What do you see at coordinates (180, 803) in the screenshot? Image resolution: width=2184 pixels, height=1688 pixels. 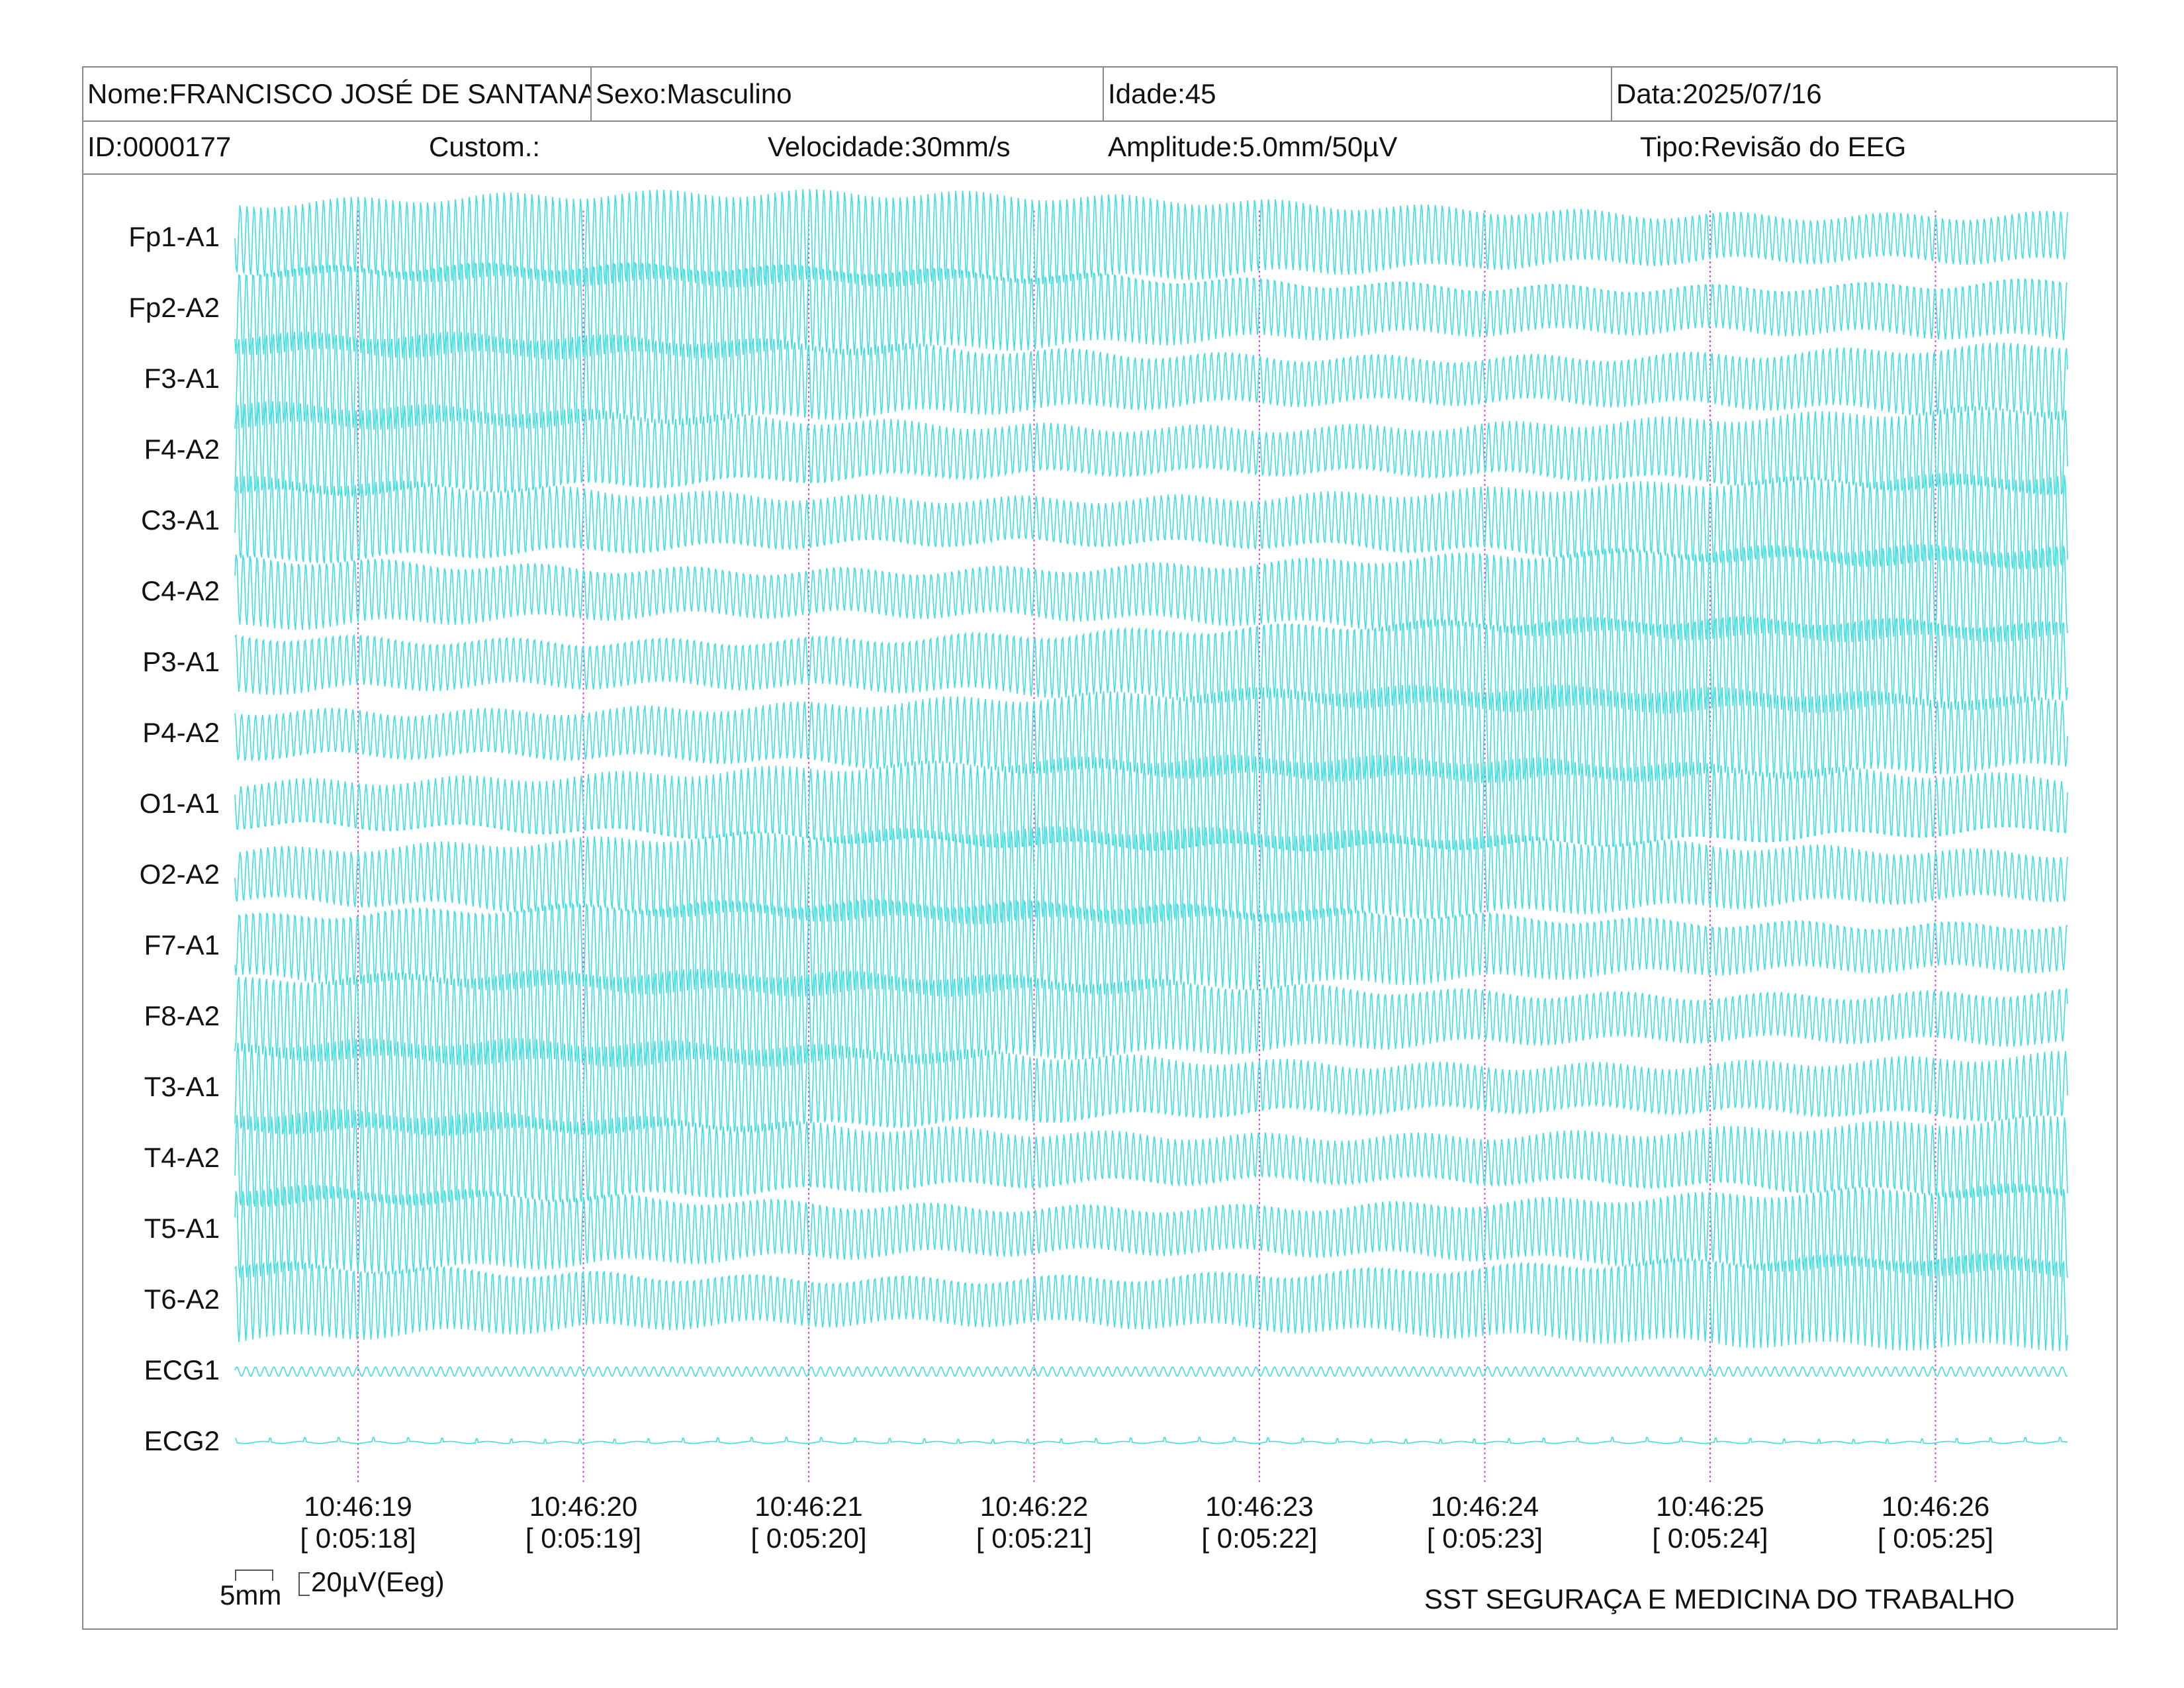 I see `channel-label: O1-A1` at bounding box center [180, 803].